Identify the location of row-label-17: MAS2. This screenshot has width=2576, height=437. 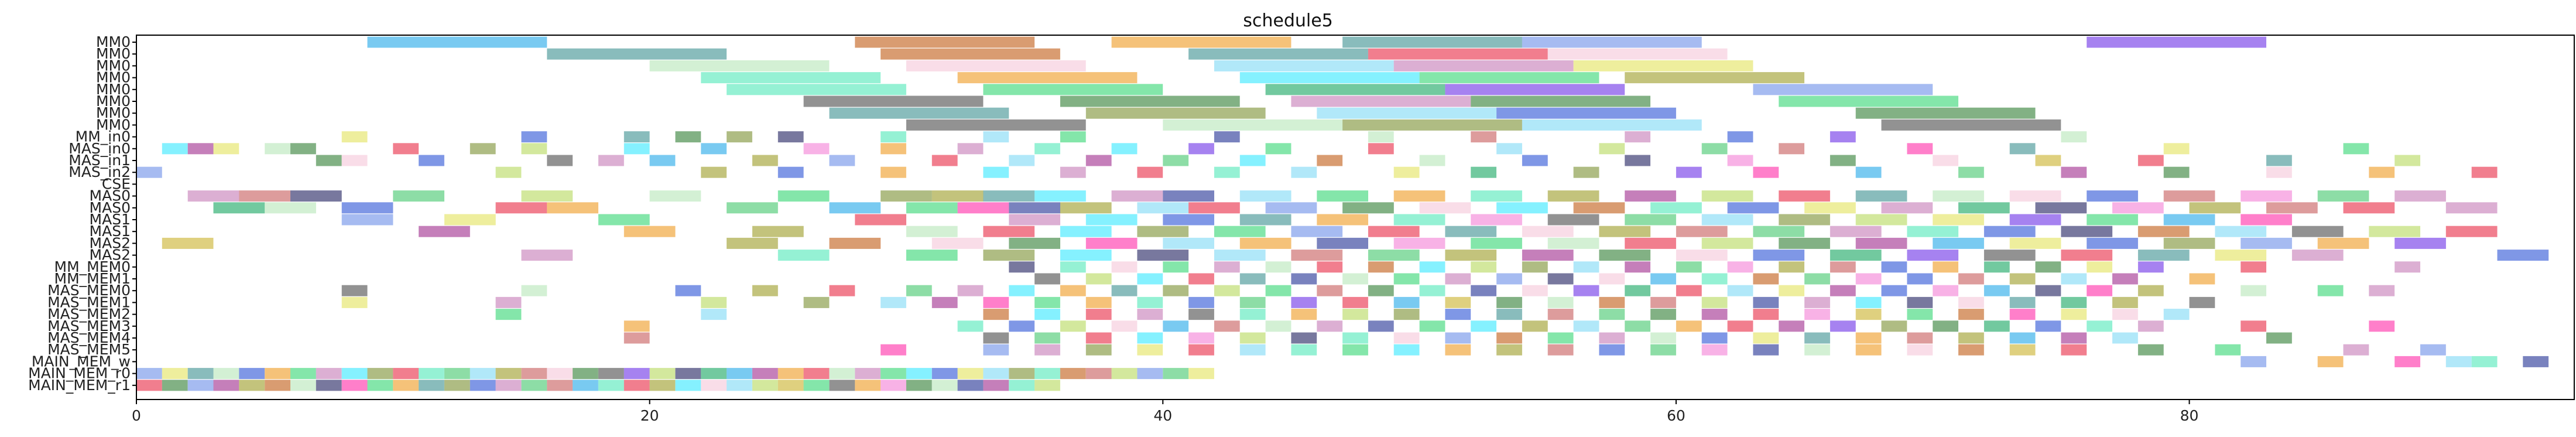
(110, 242).